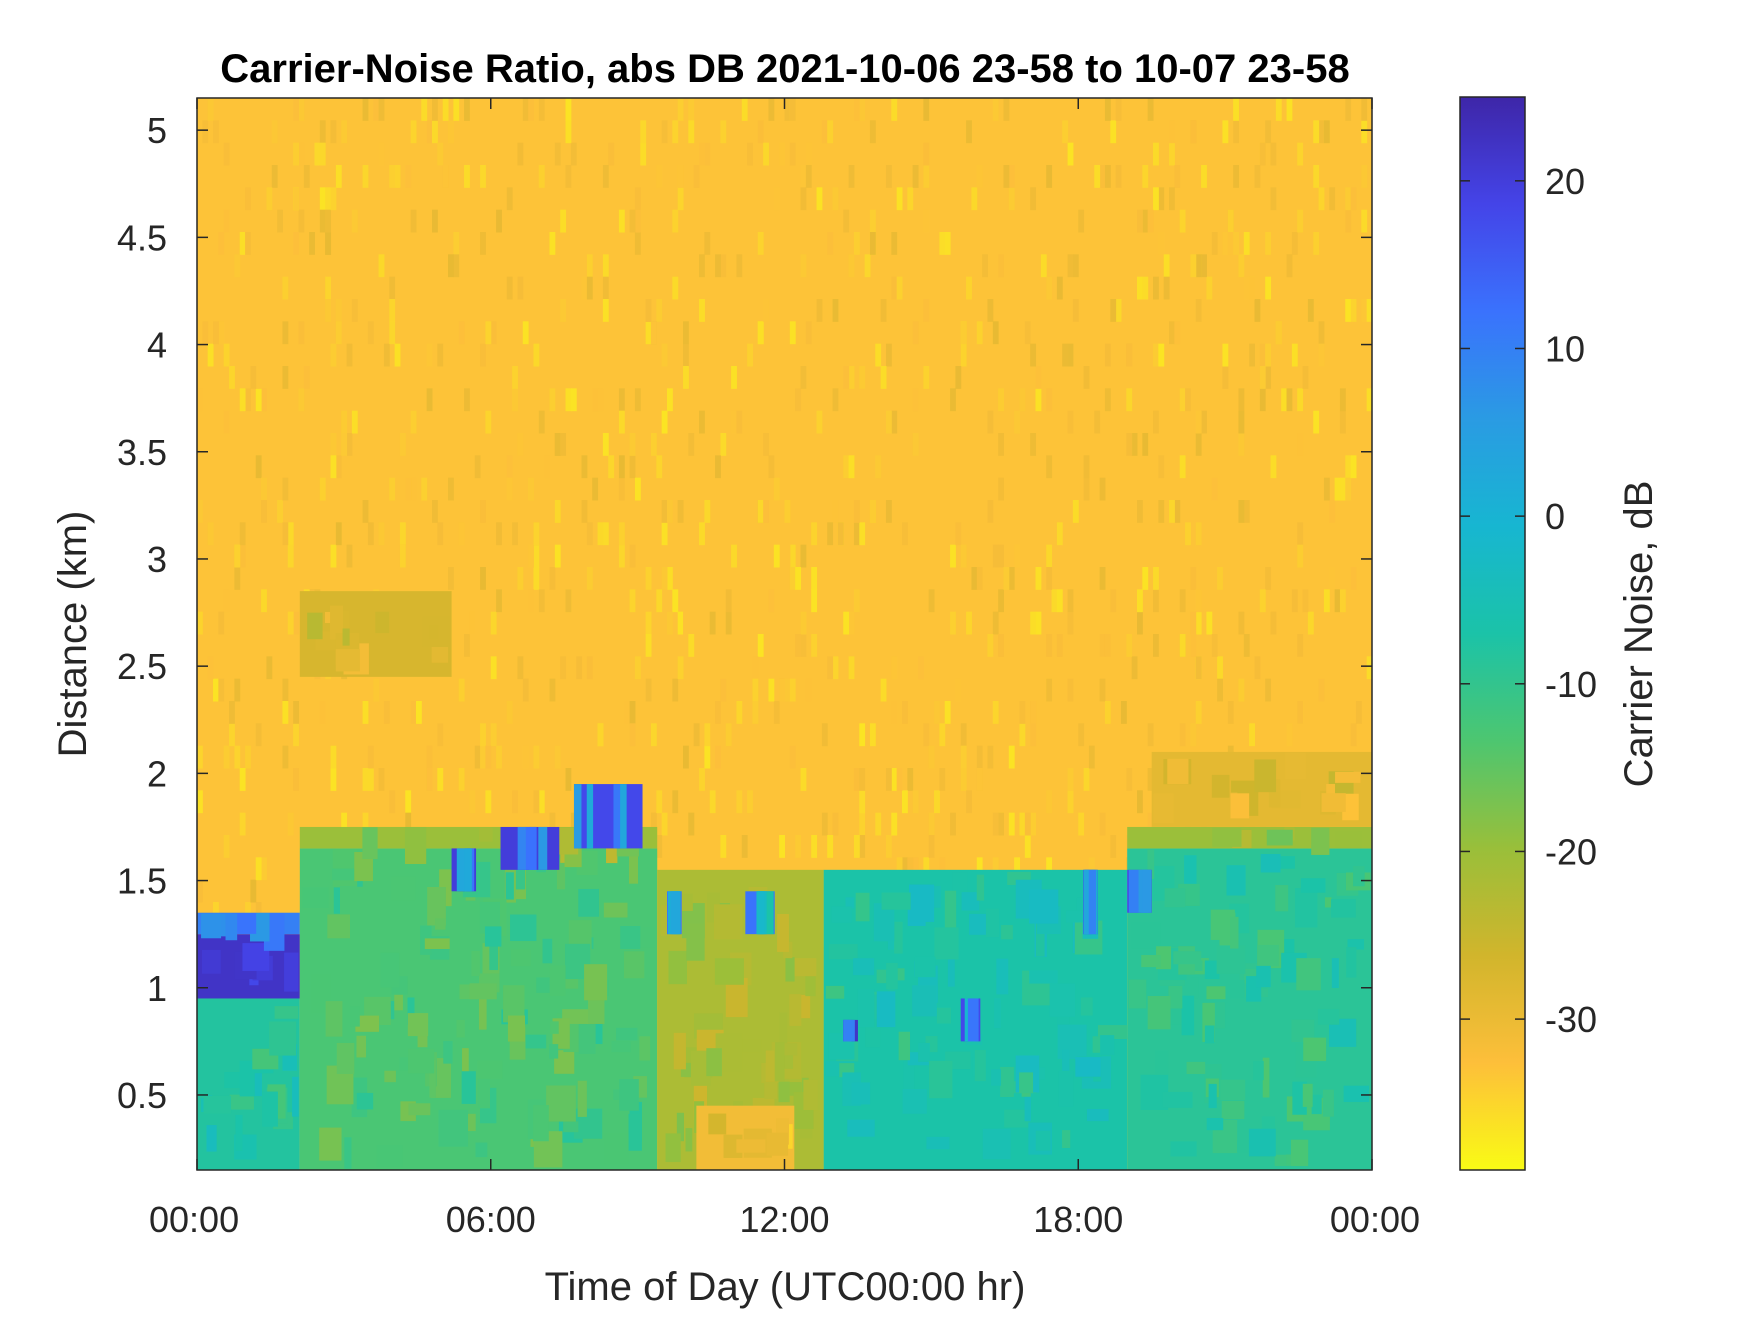 The image size is (1750, 1318). Describe the element at coordinates (73, 634) in the screenshot. I see `y-axis-label: Distance (km)` at that location.